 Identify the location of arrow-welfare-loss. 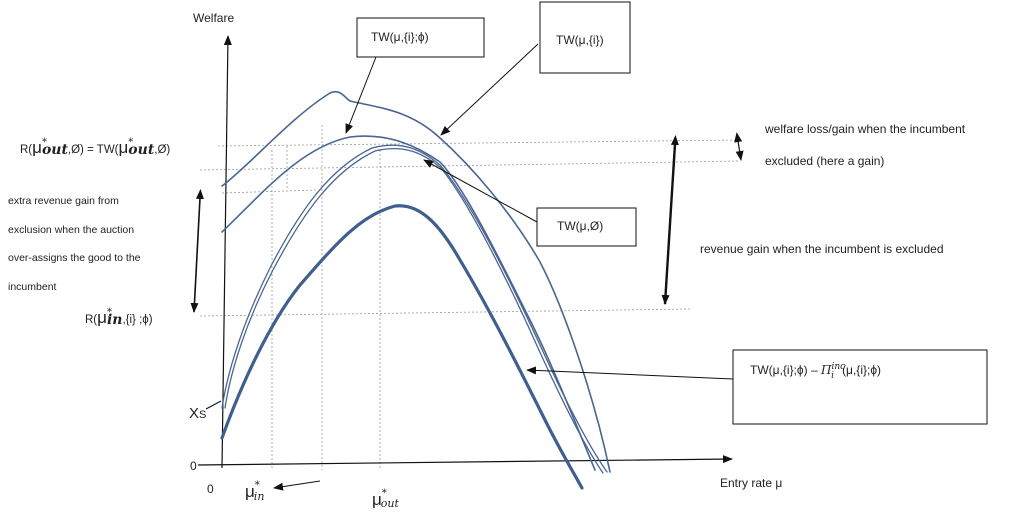
(739, 150).